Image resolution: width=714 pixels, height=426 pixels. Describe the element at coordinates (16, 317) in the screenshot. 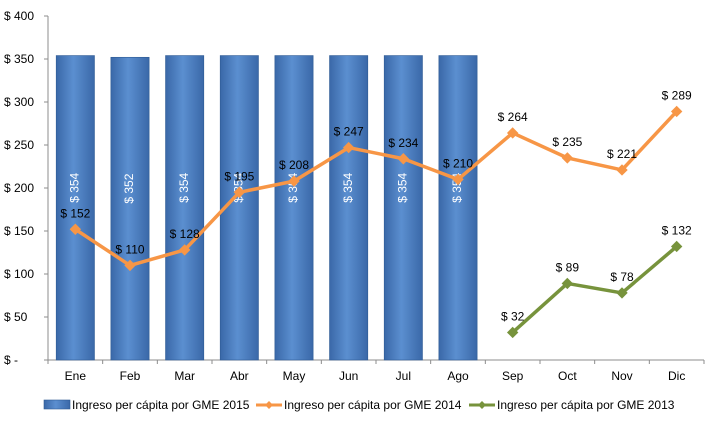

I see `y-tick-label: $ 50` at that location.